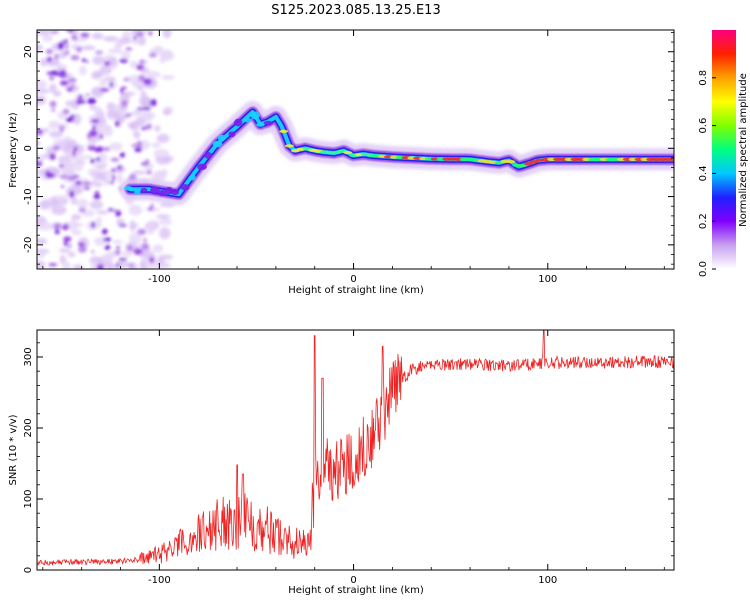 This screenshot has width=750, height=600. I want to click on spectrogram-y-tick-label: 0, so click(28, 148).